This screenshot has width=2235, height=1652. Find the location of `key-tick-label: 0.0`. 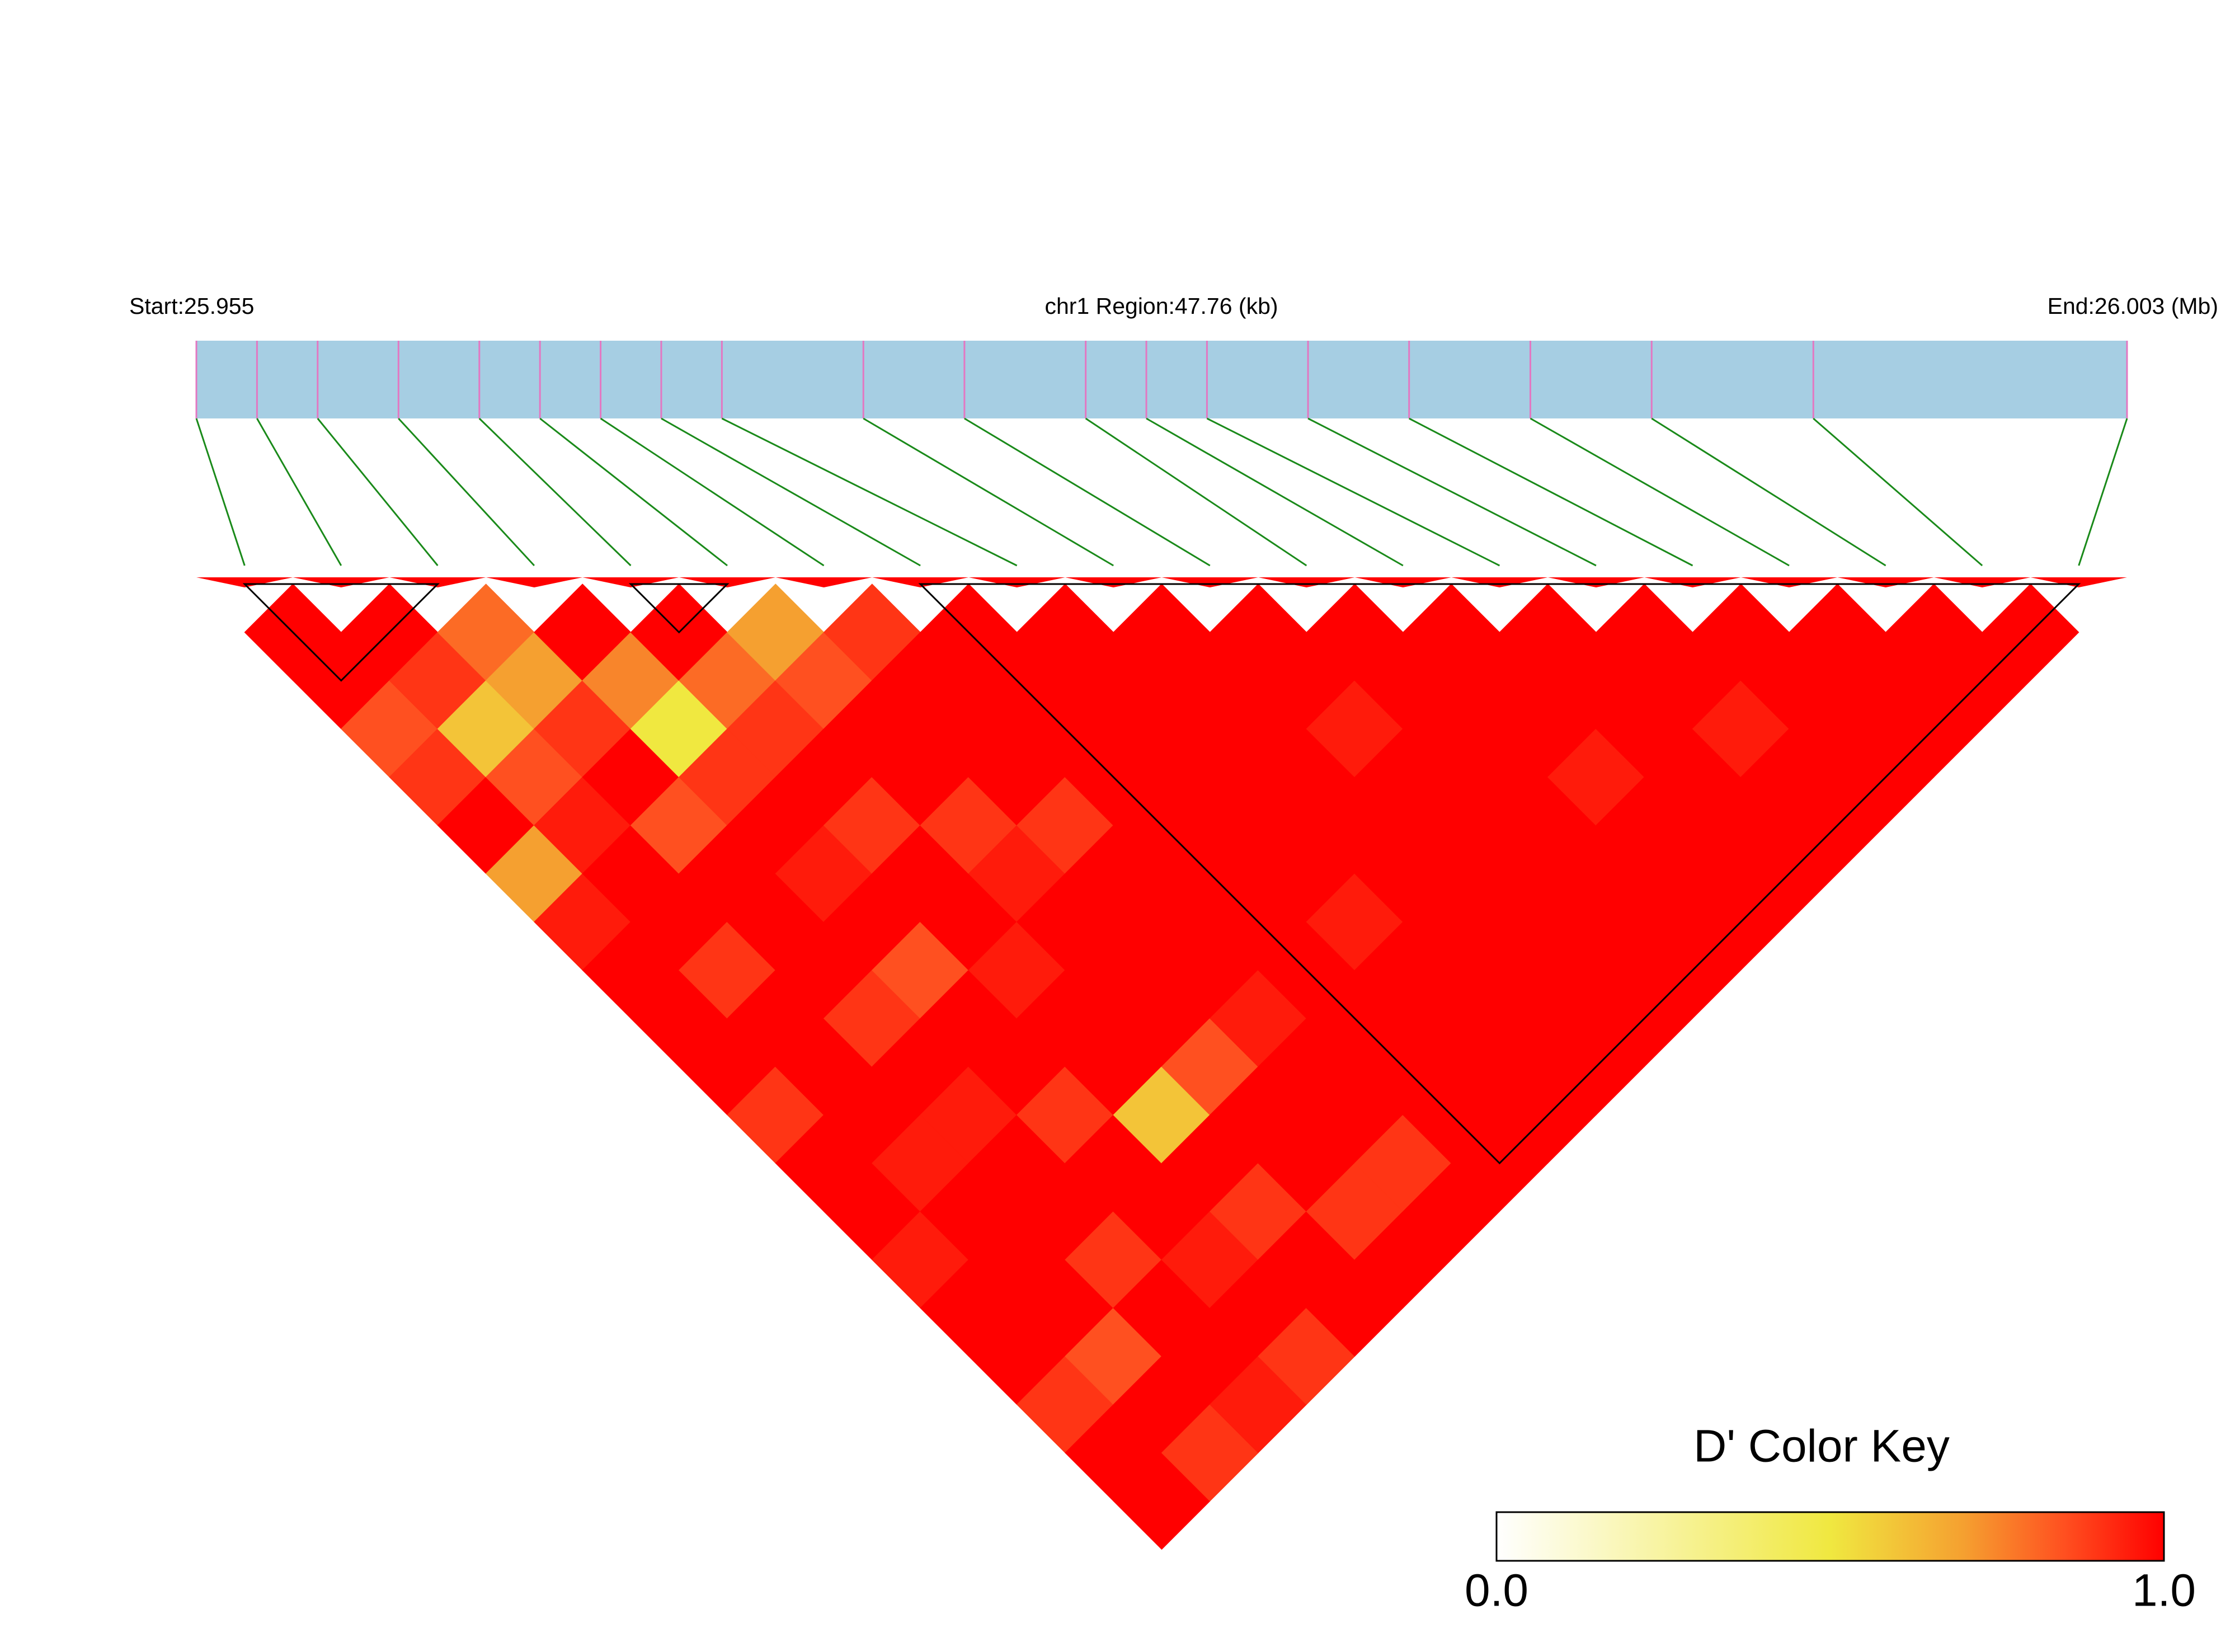

key-tick-label: 0.0 is located at coordinates (1496, 1591).